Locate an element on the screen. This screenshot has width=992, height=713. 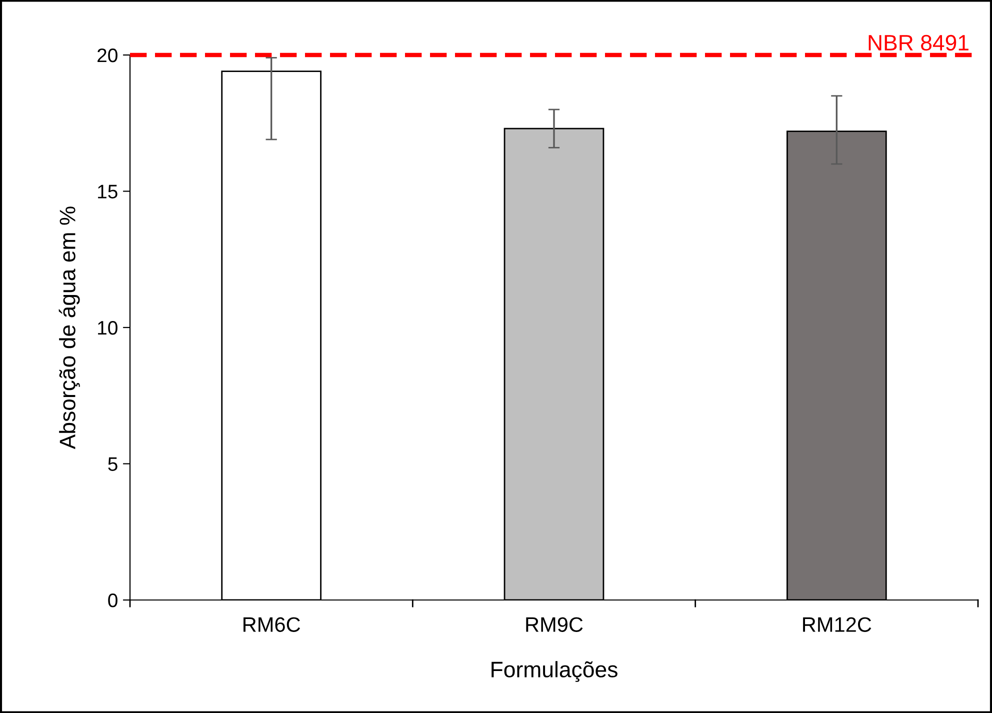
x-tick-label: RM12C is located at coordinates (837, 624).